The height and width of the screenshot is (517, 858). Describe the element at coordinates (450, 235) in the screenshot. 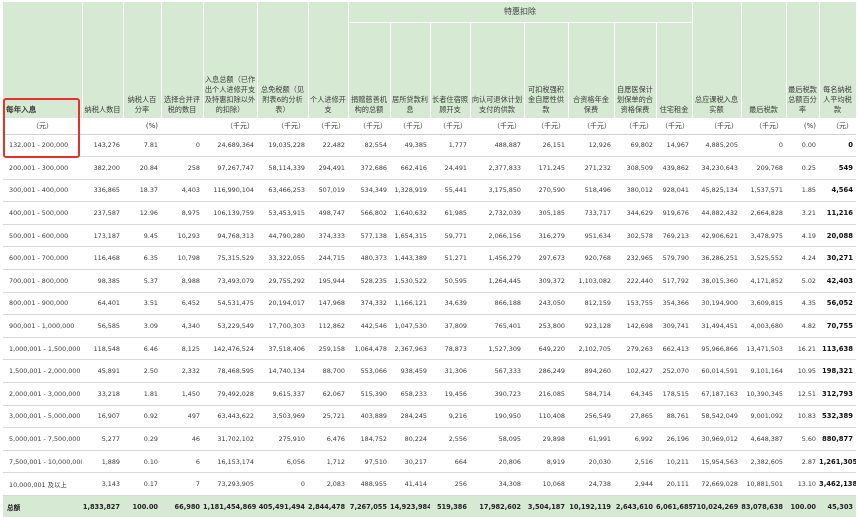

I see `table-cell: 59,771` at that location.